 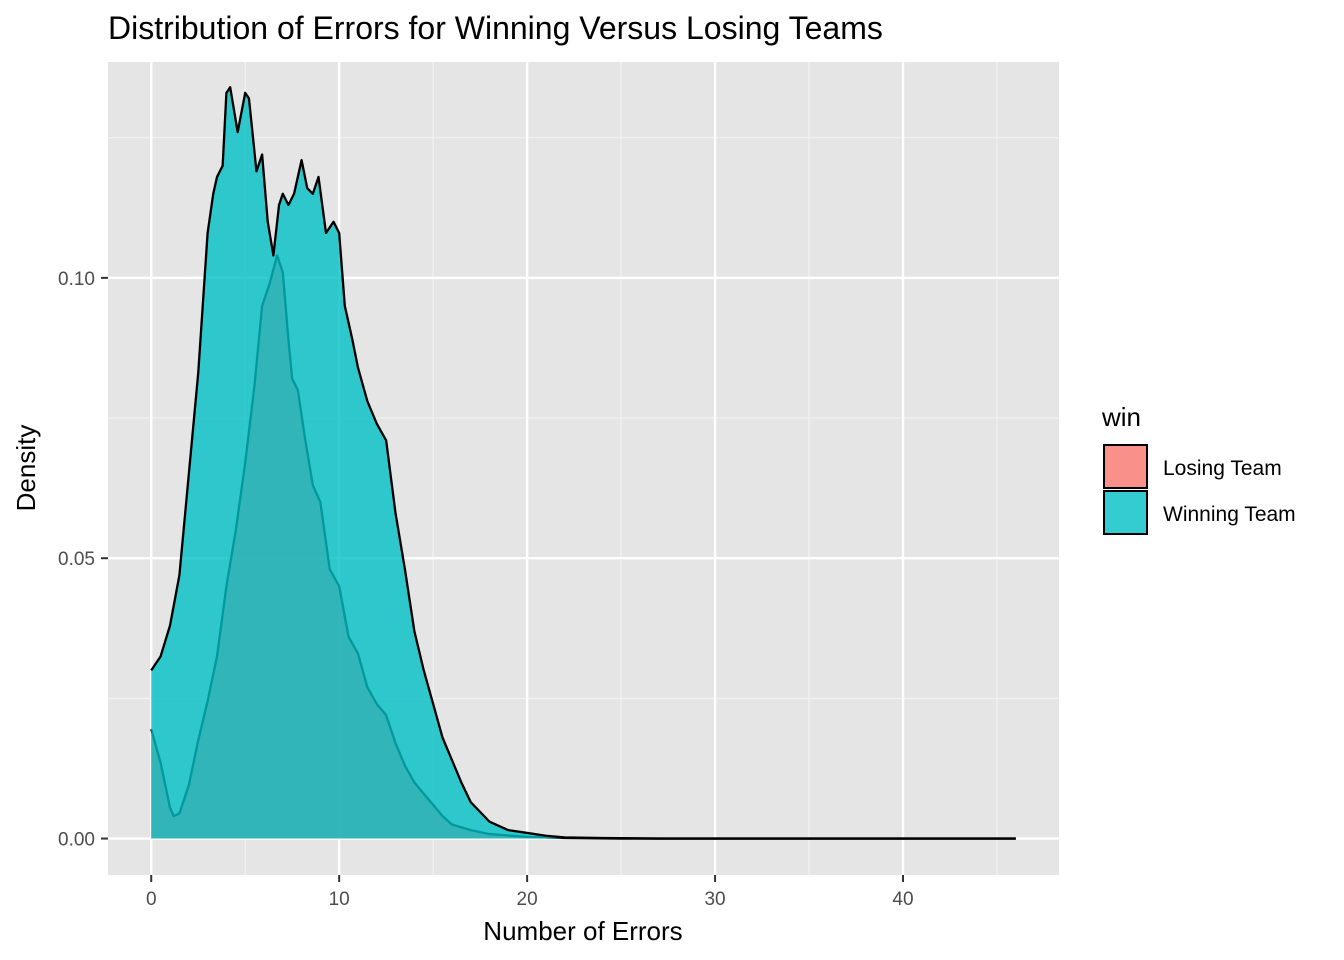 I want to click on x-axis-title: Number of Errors, so click(x=582, y=931).